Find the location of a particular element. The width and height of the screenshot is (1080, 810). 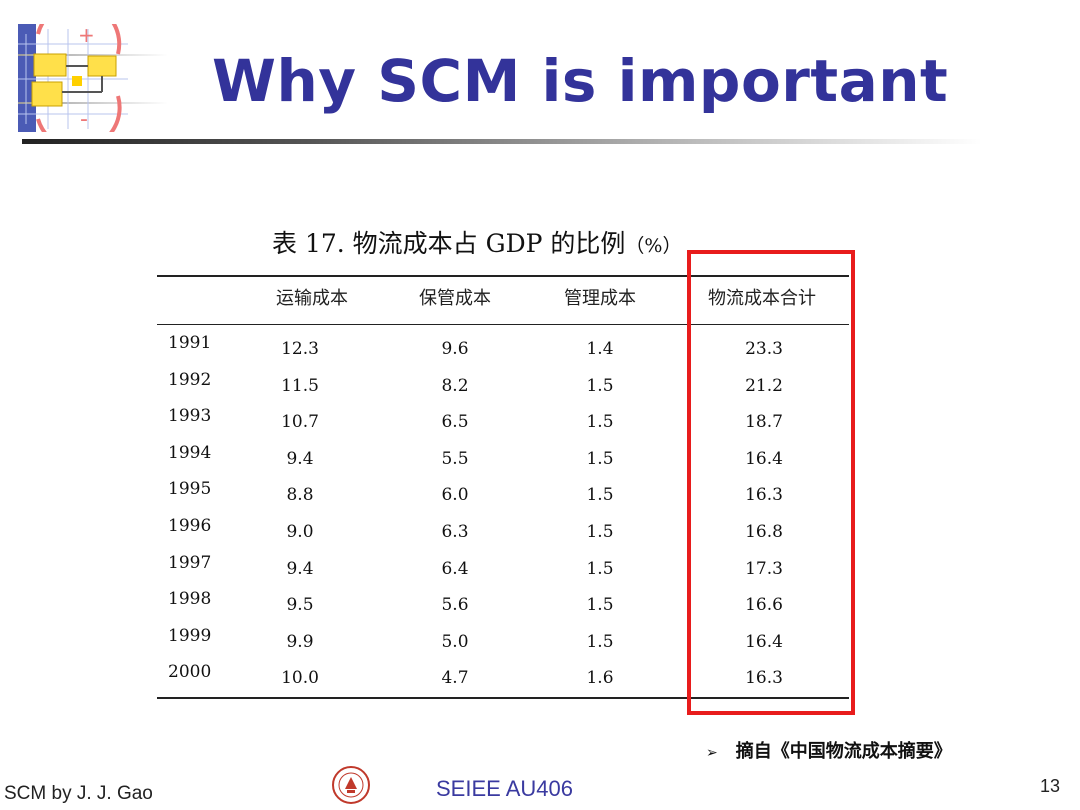

table-cell: 5.6 is located at coordinates (455, 605).